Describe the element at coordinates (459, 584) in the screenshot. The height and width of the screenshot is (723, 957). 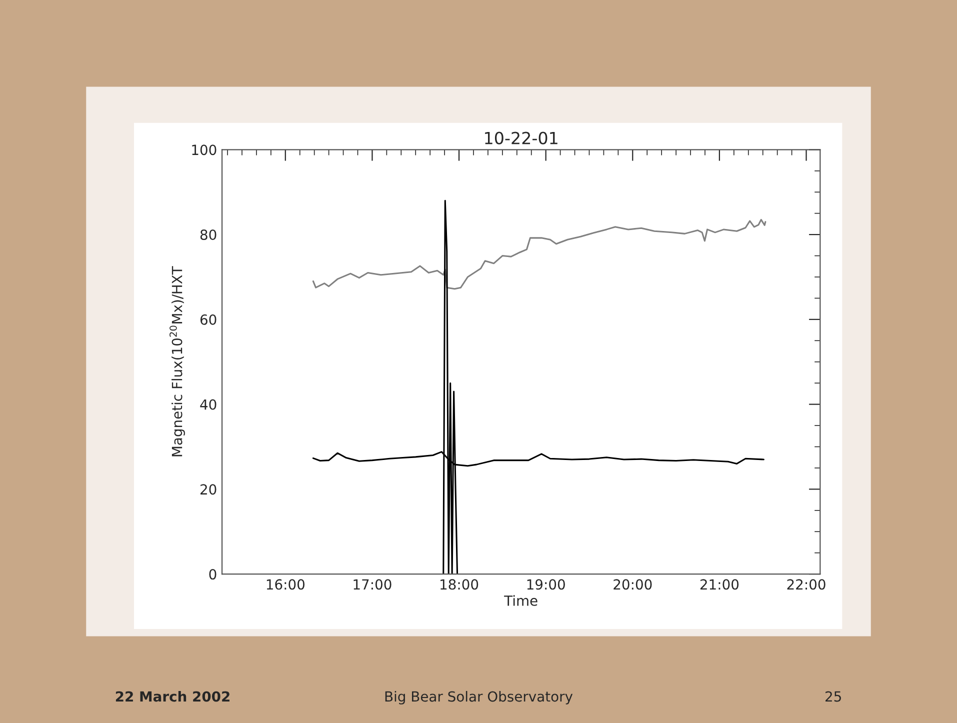
I see `x-tick-label: 18:00` at that location.